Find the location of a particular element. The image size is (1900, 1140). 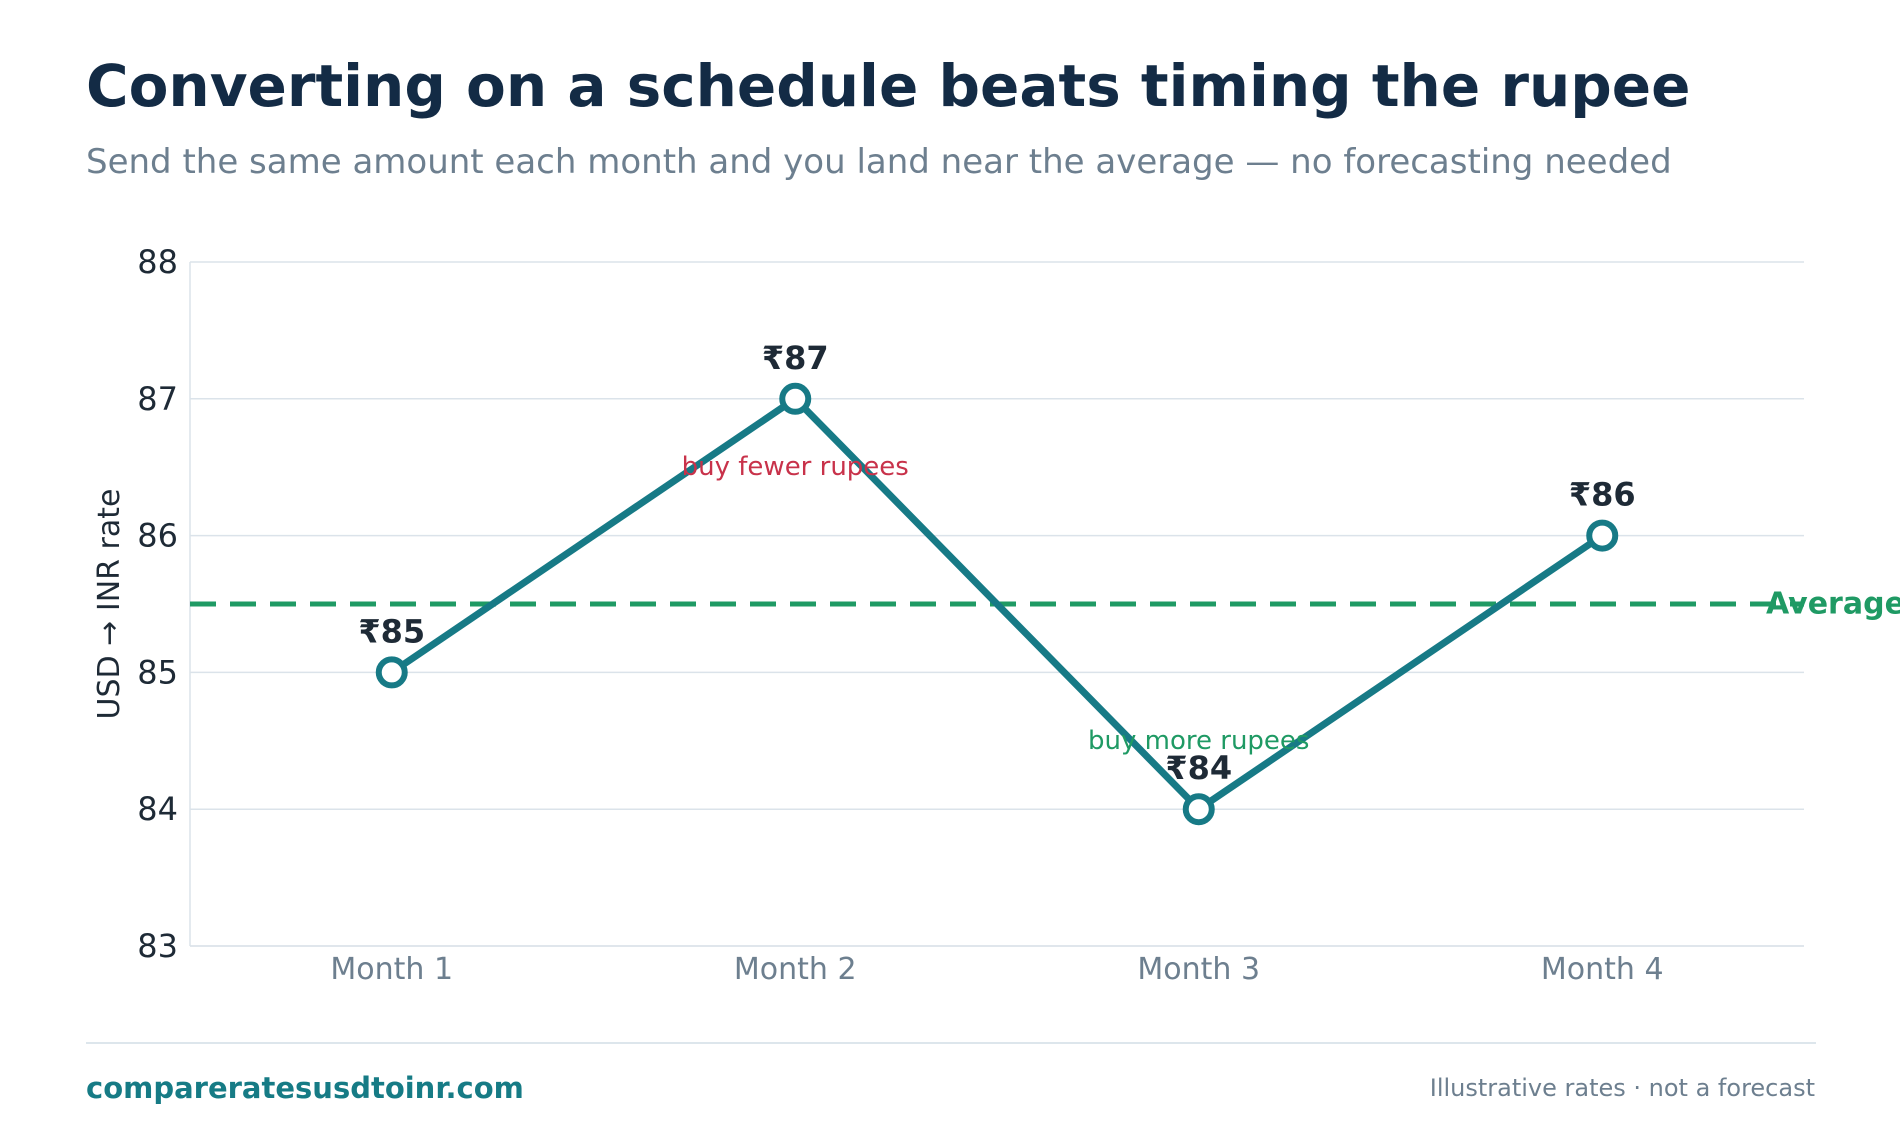

data-label: ₹87 is located at coordinates (795, 358).